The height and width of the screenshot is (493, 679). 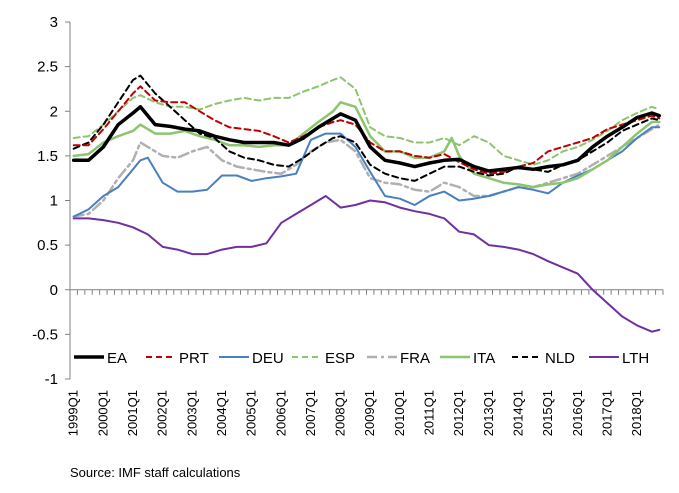 I want to click on x-tick-label: 2012Q1, so click(x=458, y=413).